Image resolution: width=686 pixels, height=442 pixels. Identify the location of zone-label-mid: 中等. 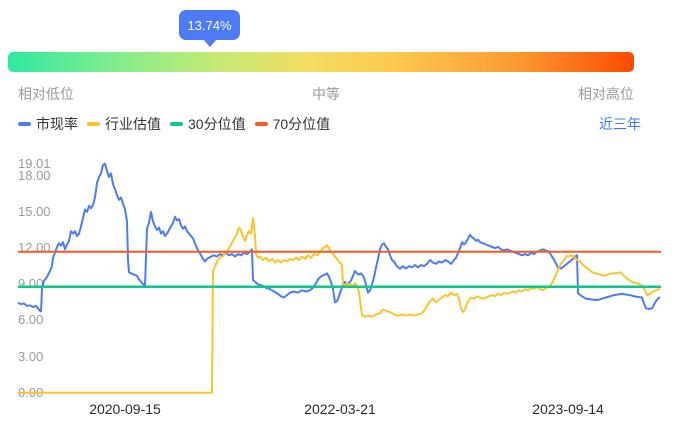
(326, 94).